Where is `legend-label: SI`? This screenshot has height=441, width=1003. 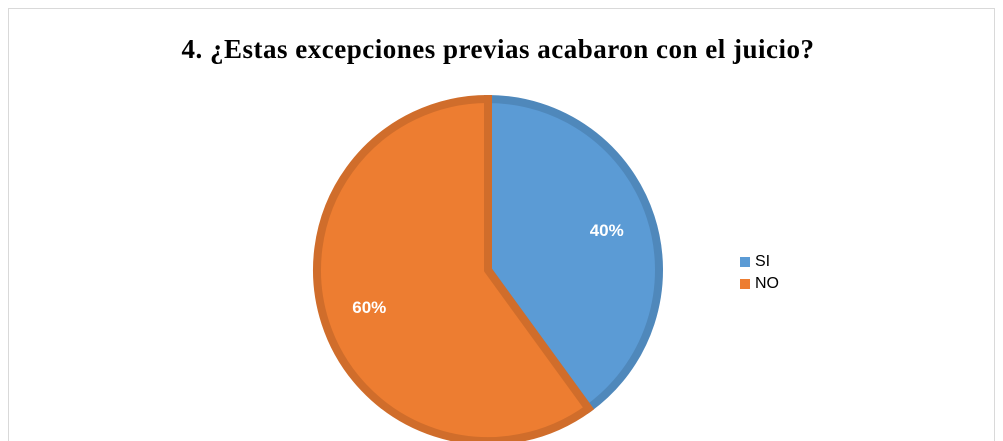 legend-label: SI is located at coordinates (762, 261).